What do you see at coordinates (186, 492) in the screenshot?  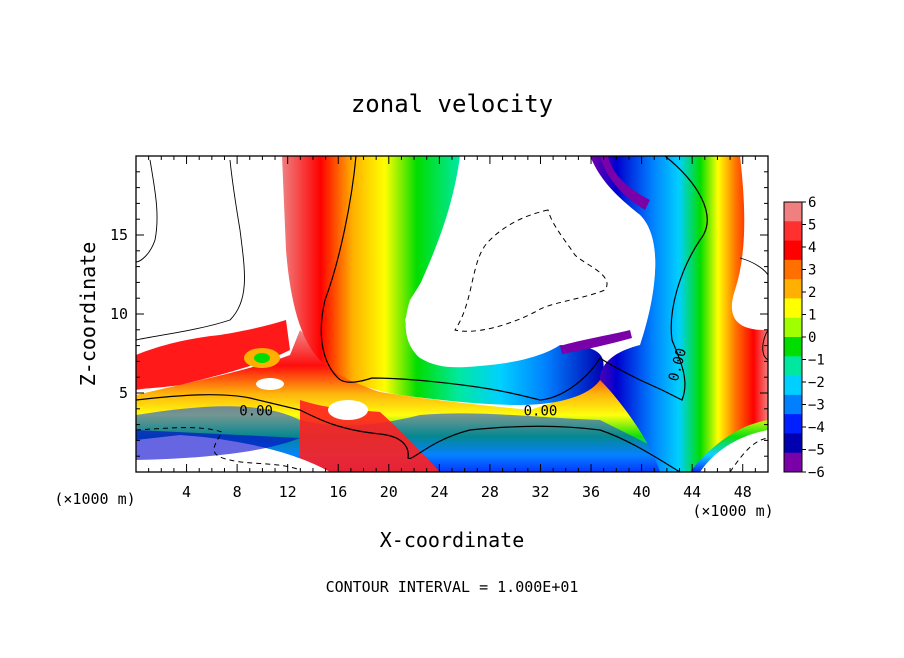 I see `x-tick-label: 4` at bounding box center [186, 492].